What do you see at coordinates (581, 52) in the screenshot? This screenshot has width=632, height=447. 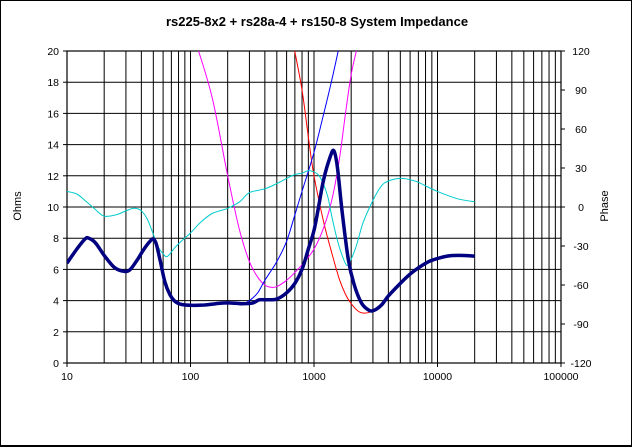 I see `y2-tick-label: 120` at bounding box center [581, 52].